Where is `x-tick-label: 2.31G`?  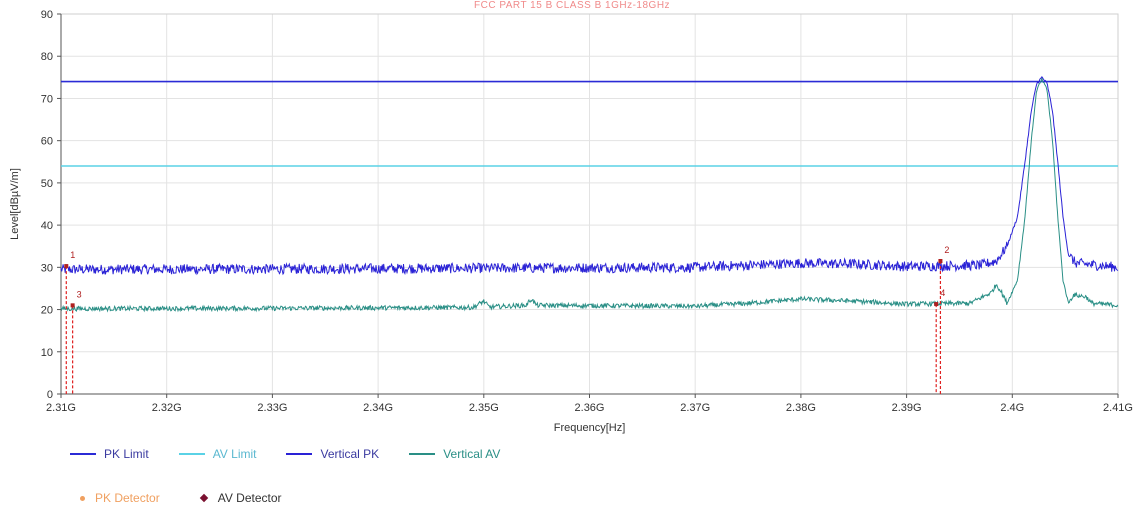
x-tick-label: 2.31G is located at coordinates (61, 408).